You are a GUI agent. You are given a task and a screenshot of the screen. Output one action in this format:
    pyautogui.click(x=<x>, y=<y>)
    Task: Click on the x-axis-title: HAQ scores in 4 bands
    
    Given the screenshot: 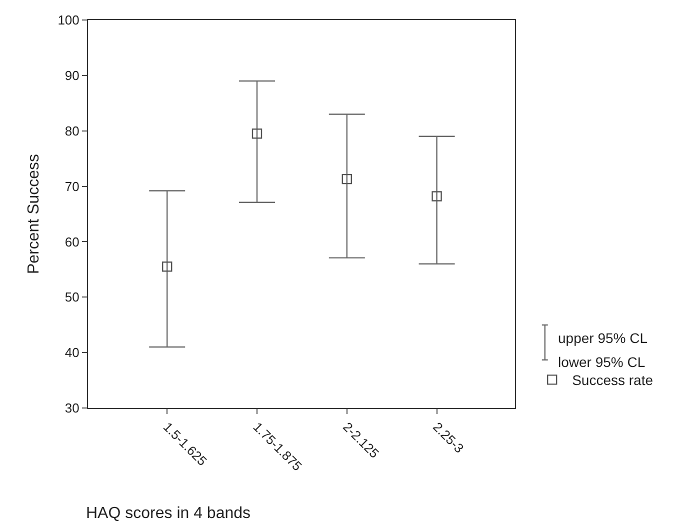 What is the action you would take?
    pyautogui.click(x=168, y=513)
    